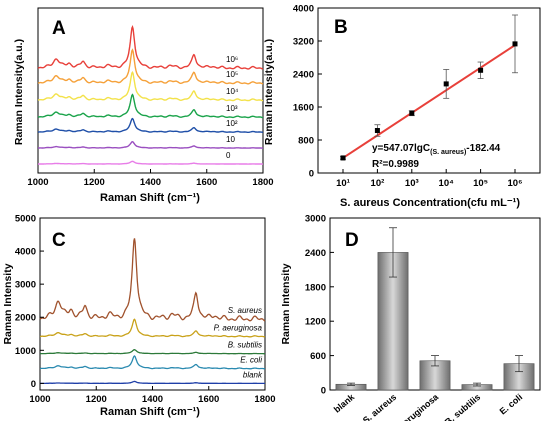 The height and width of the screenshot is (421, 550). I want to click on panel-b-y-tick-label: 800, so click(306, 141).